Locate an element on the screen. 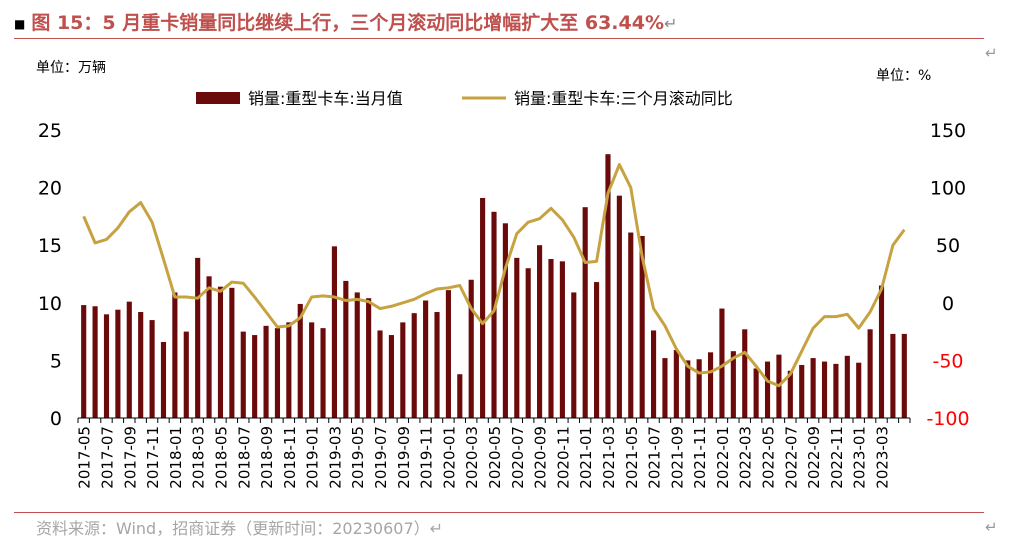 Image resolution: width=1013 pixels, height=544 pixels. right-tick-label: 100 is located at coordinates (948, 189).